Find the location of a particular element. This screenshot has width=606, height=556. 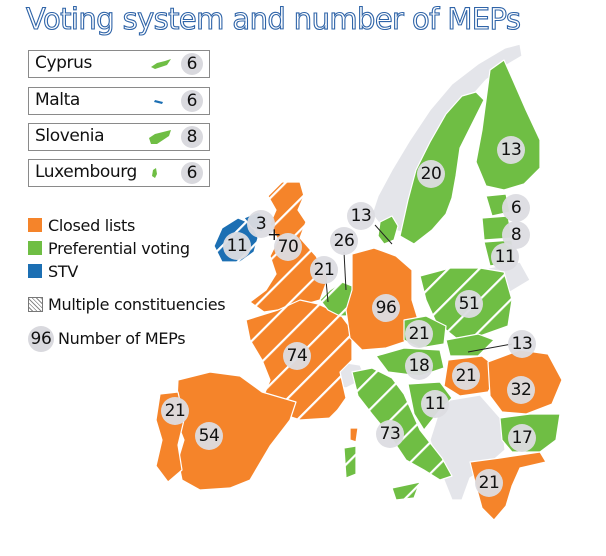

region-sicily is located at coordinates (406, 491).